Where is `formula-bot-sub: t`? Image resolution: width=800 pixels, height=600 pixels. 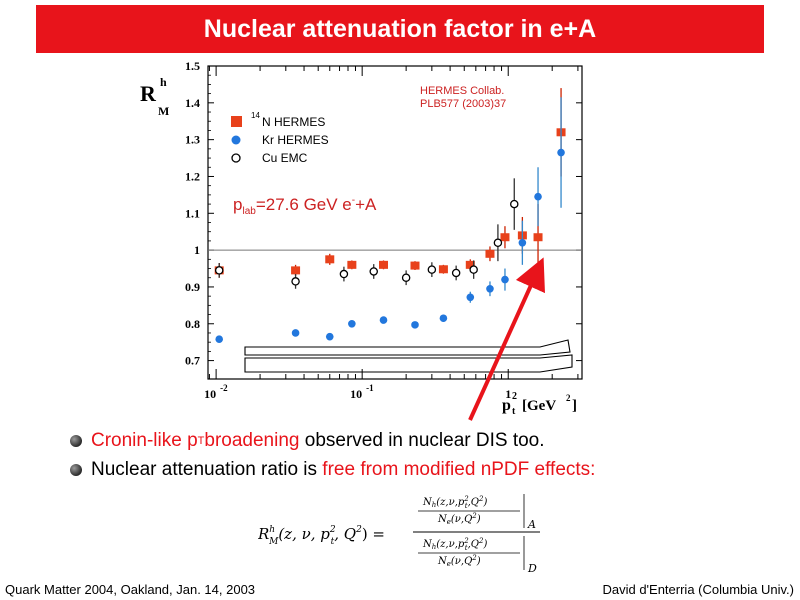 formula-bot-sub: t is located at coordinates (466, 548).